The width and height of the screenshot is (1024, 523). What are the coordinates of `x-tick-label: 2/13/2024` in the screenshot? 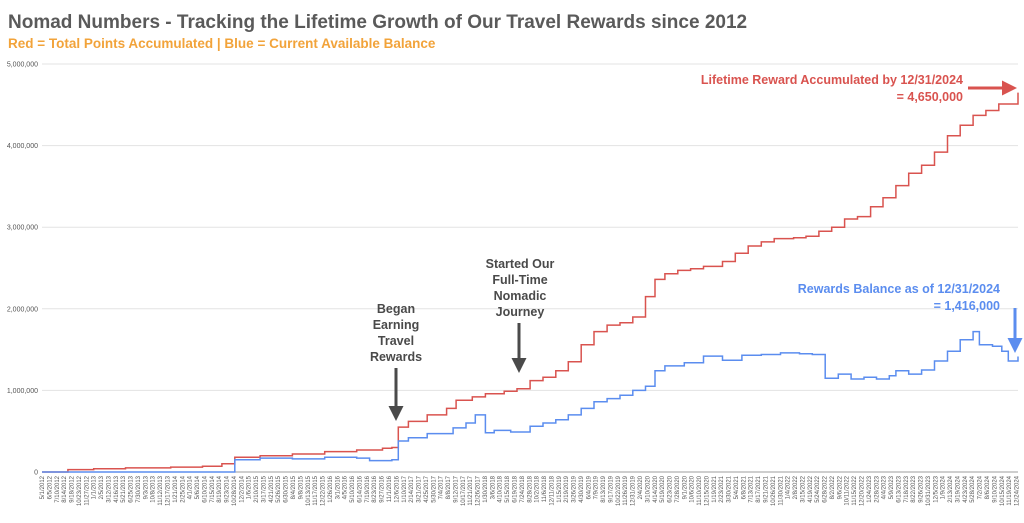 It's located at (951, 488).